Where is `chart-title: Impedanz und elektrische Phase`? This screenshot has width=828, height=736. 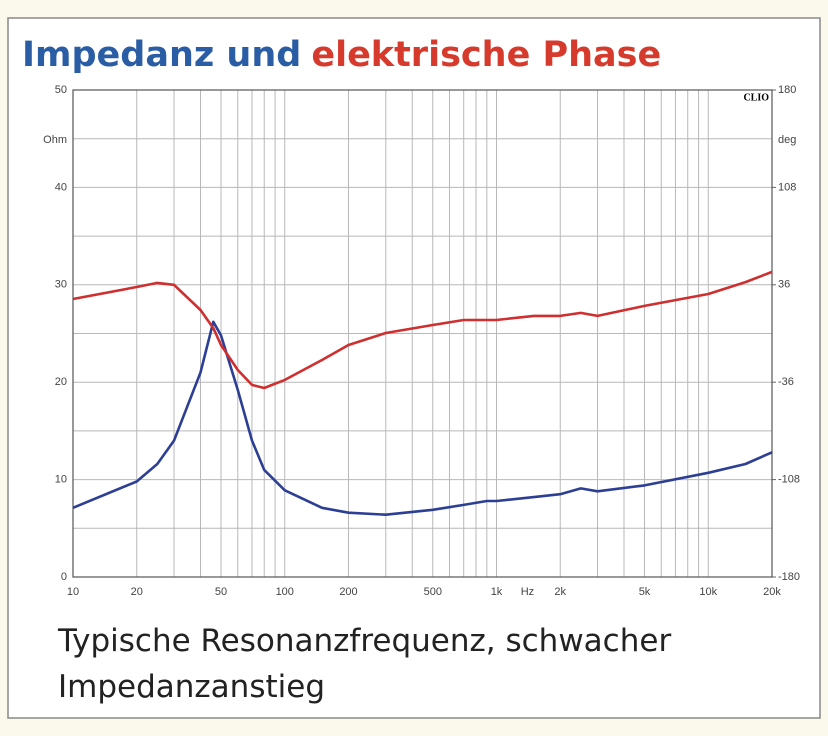
chart-title: Impedanz und elektrische Phase is located at coordinates (341, 55).